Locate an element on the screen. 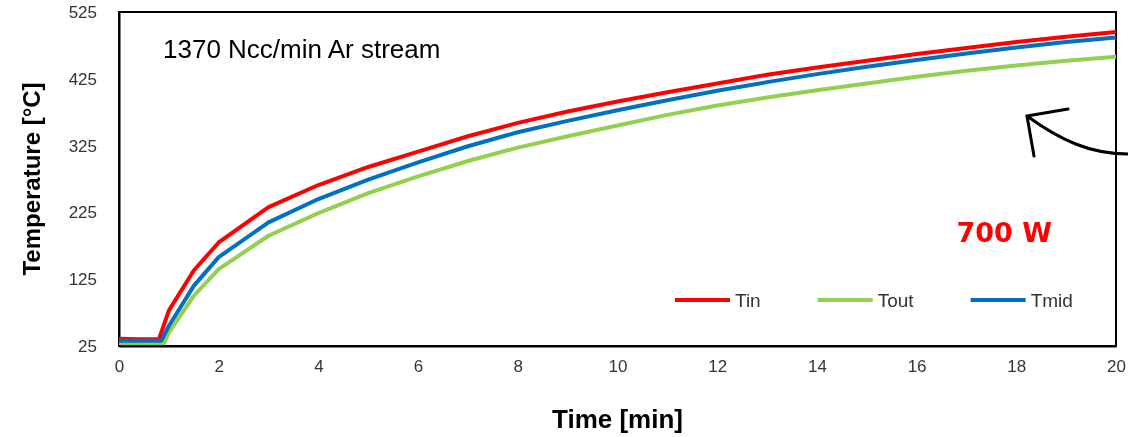  x-tick-label: 4 is located at coordinates (319, 367).